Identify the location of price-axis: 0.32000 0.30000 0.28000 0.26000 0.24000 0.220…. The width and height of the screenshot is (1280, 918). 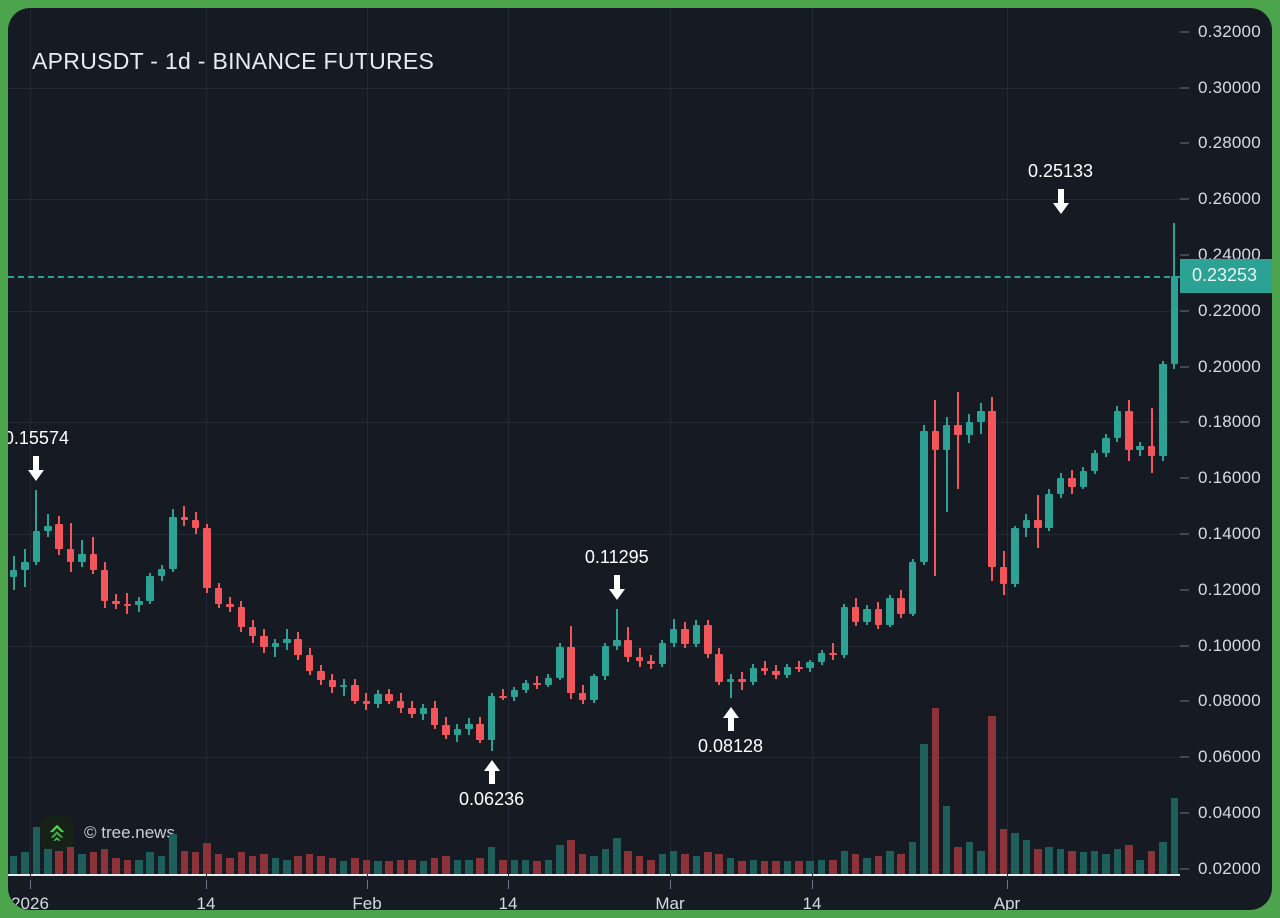
(1226, 444).